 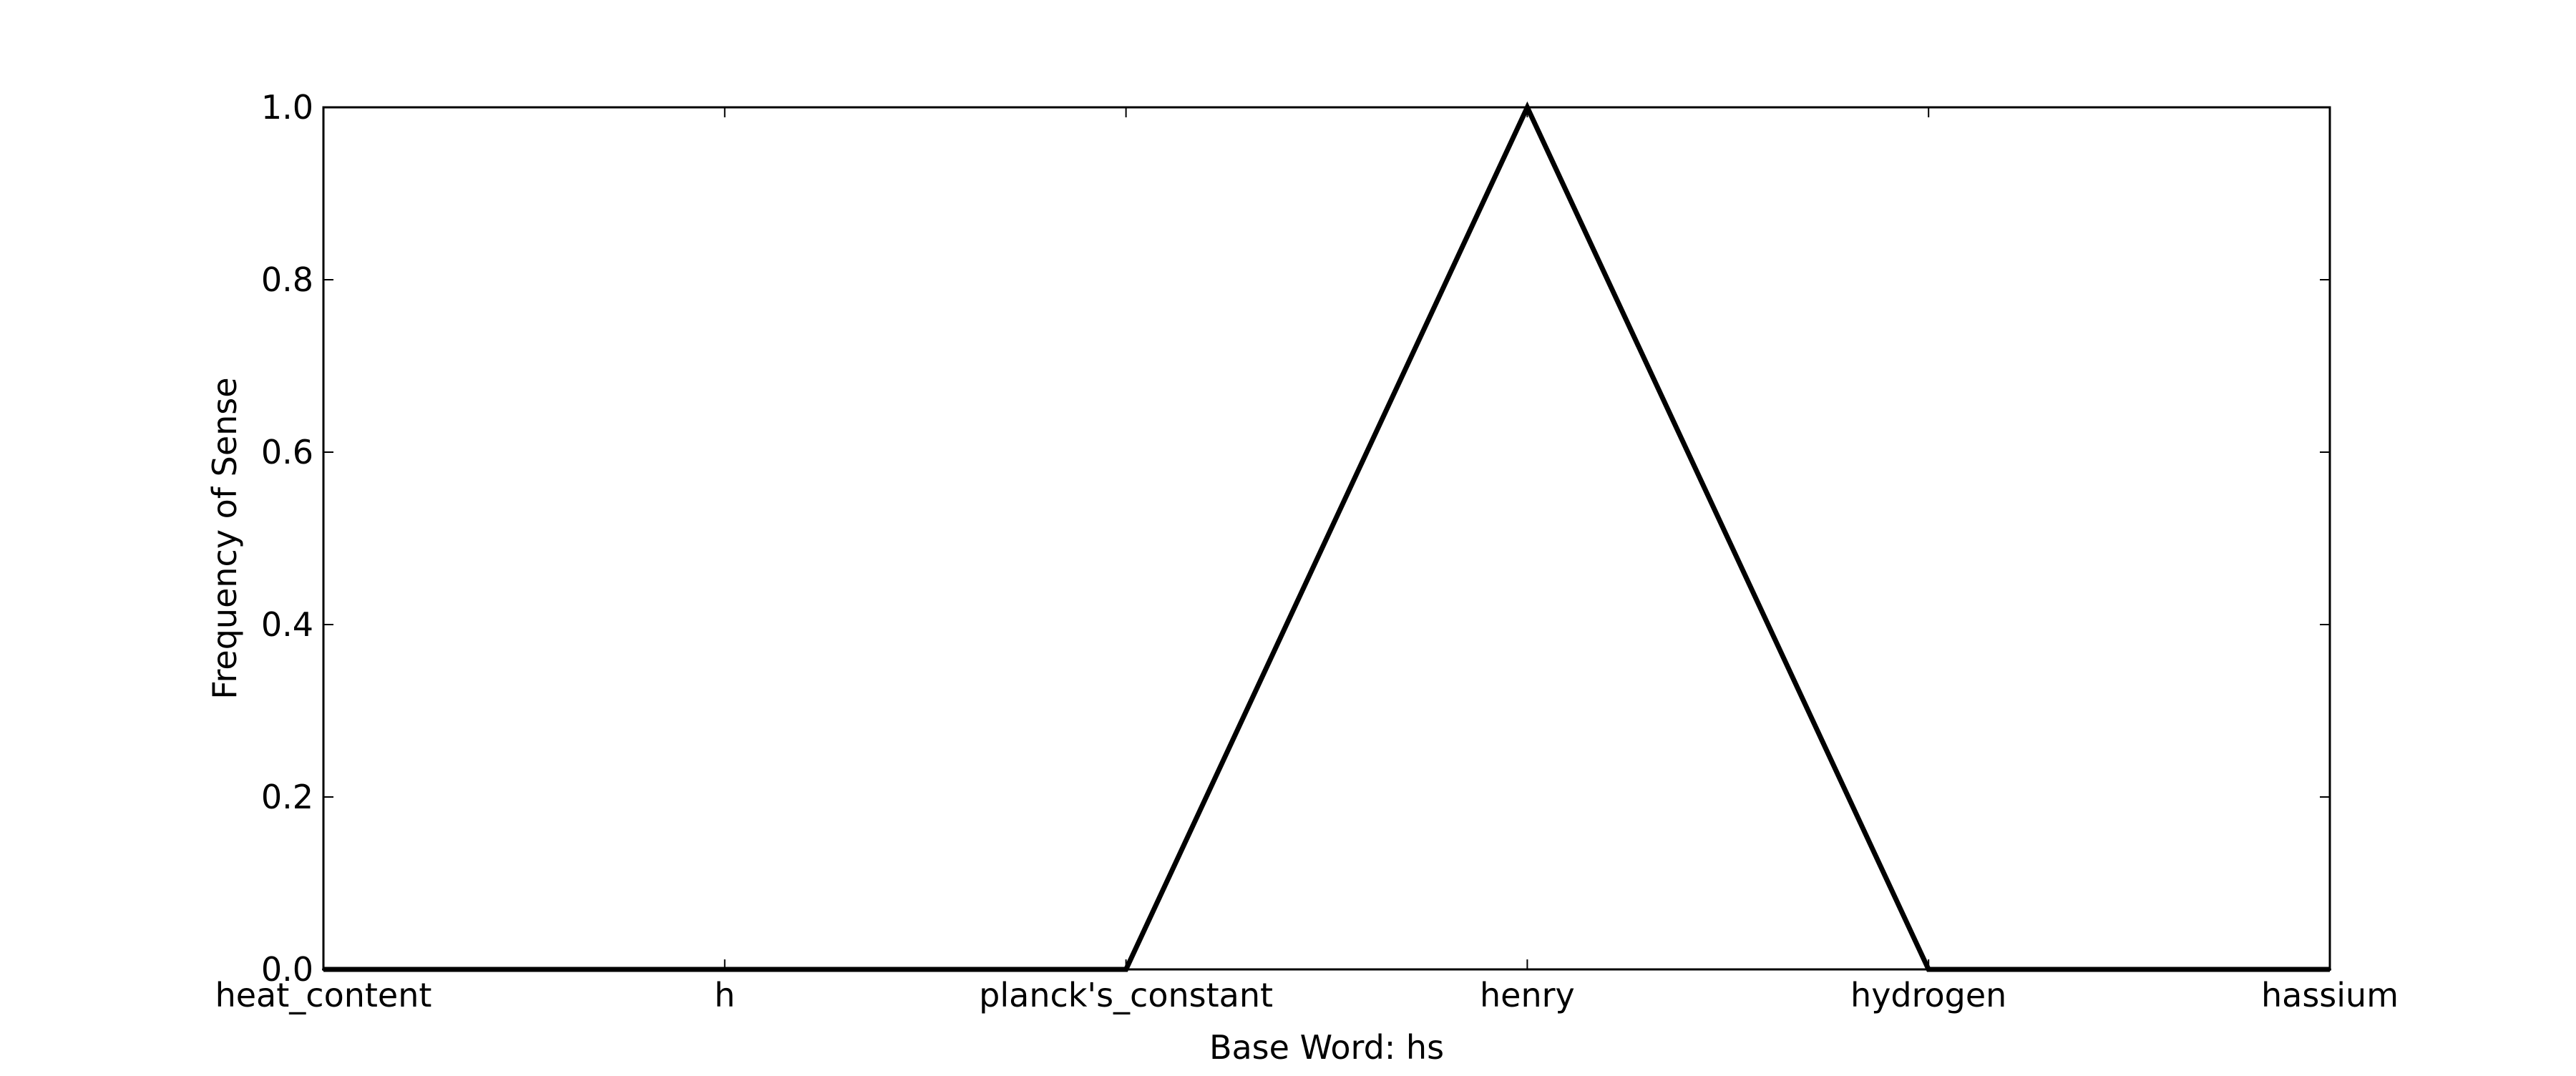 What do you see at coordinates (1126, 995) in the screenshot?
I see `x-tick-label: planck's_constant` at bounding box center [1126, 995].